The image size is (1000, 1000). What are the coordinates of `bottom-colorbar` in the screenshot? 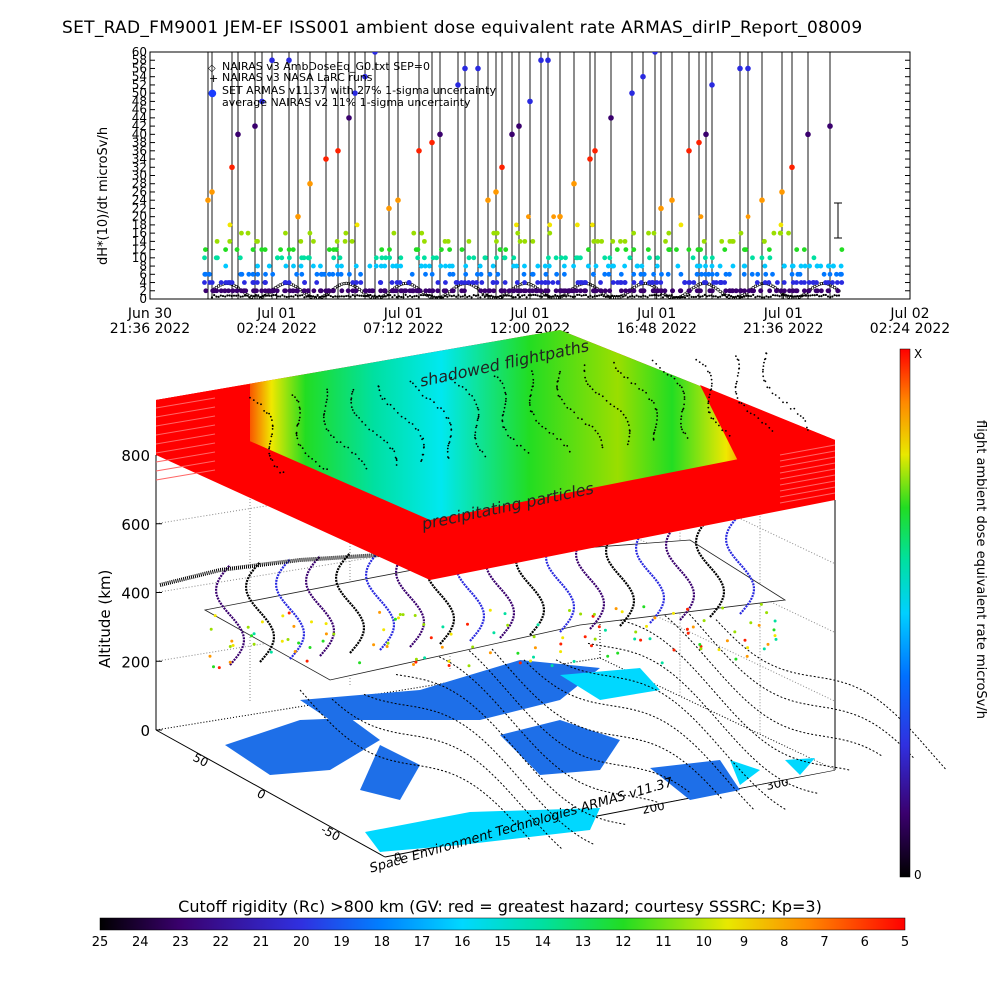 It's located at (502, 924).